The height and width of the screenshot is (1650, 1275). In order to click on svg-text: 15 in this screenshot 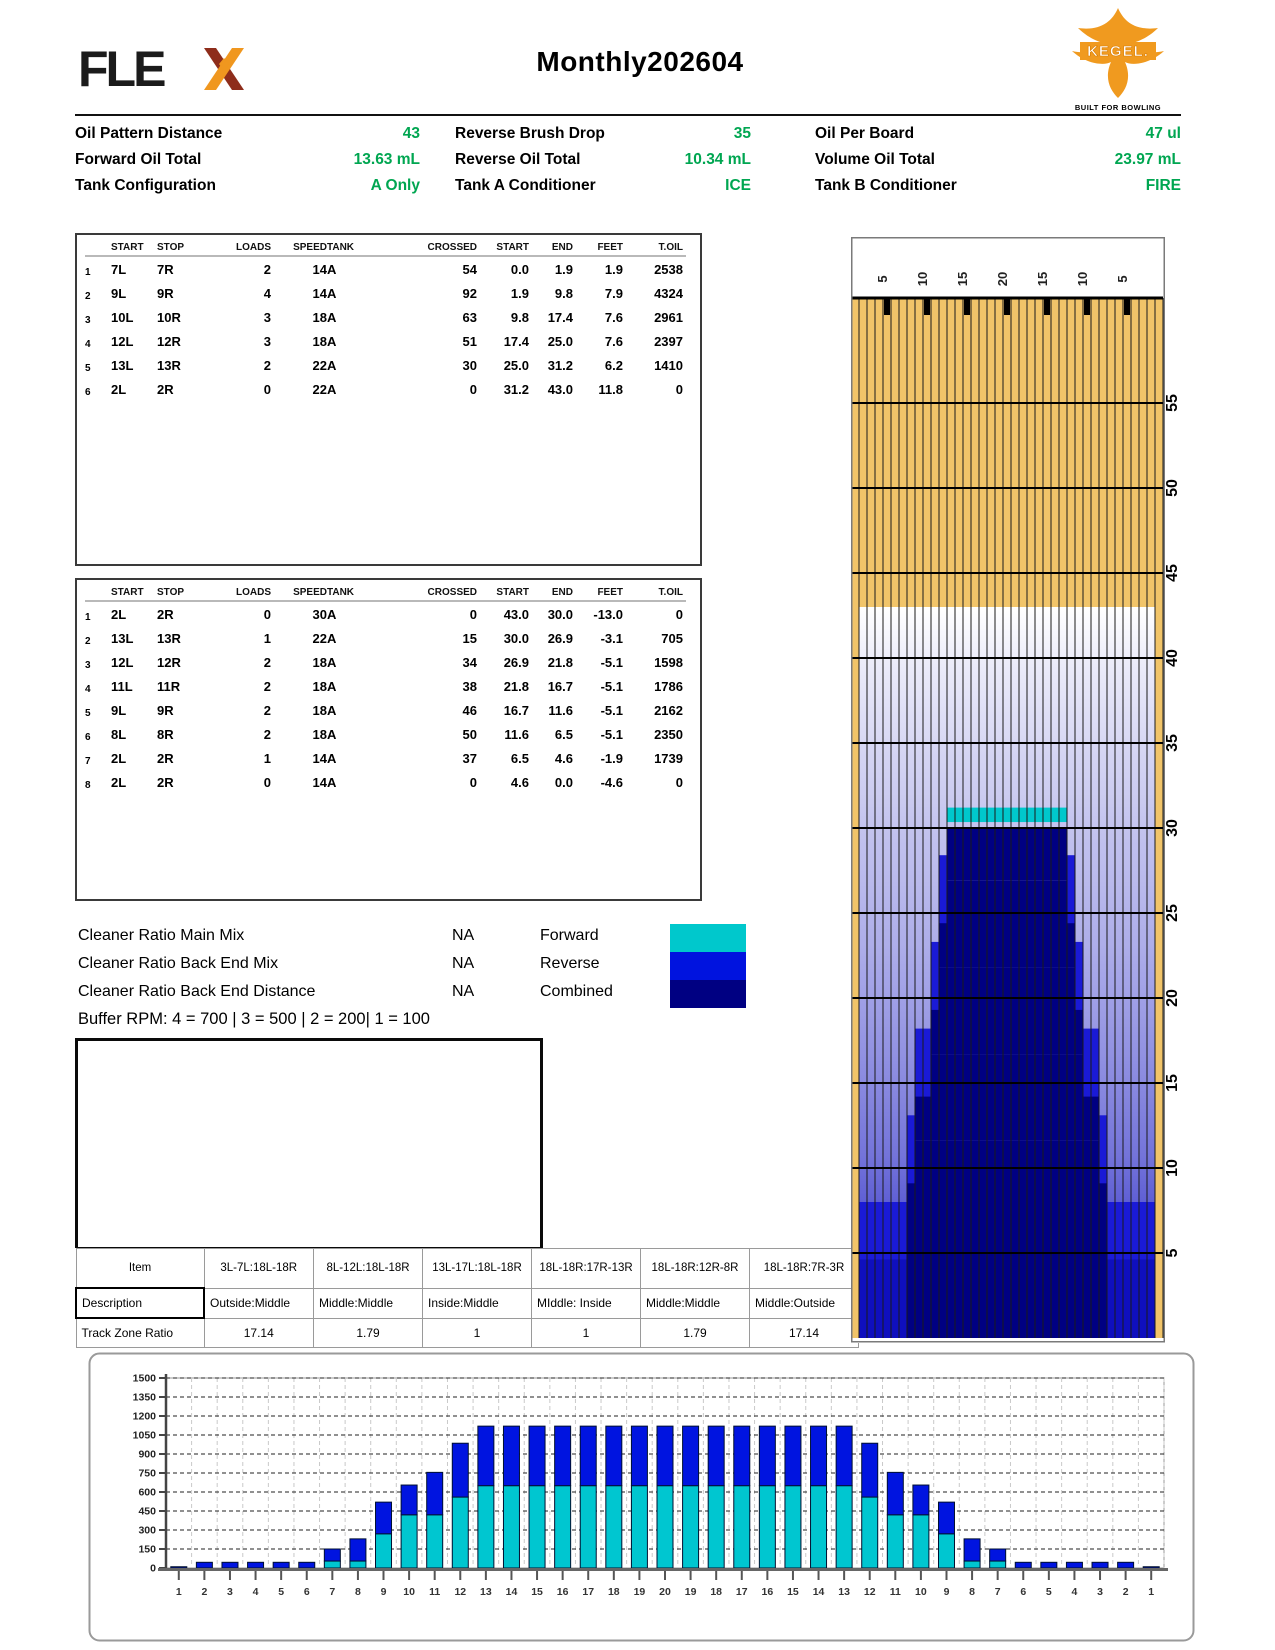, I will do `click(793, 1592)`.